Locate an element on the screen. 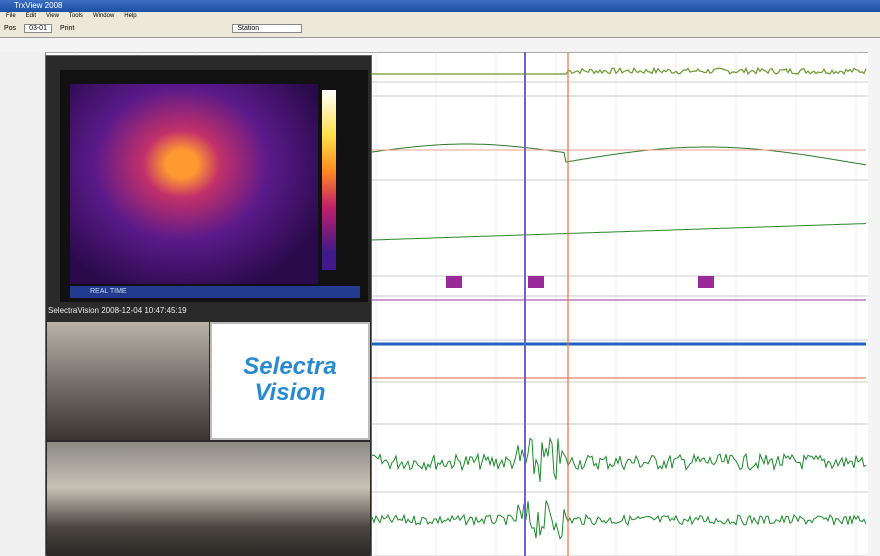 The image size is (880, 556). station-select: Station is located at coordinates (267, 28).